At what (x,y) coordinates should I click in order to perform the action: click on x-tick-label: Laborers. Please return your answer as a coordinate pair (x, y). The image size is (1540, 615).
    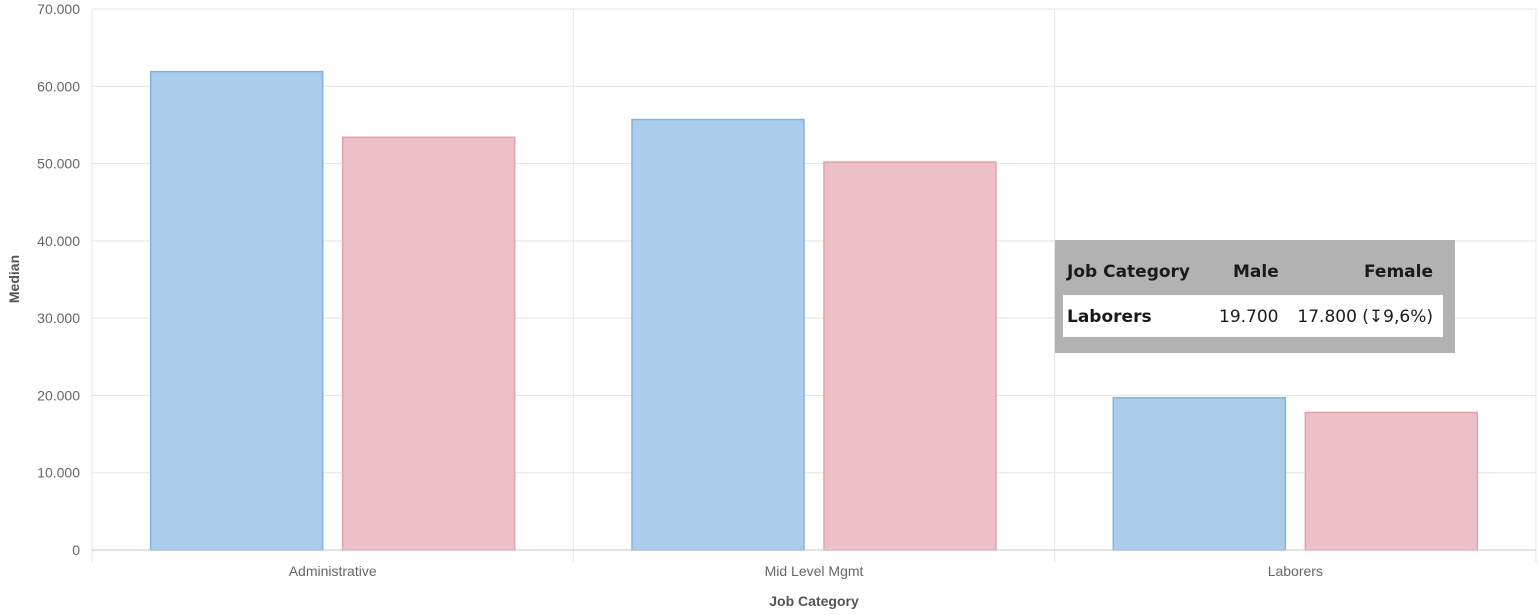
    Looking at the image, I should click on (1295, 571).